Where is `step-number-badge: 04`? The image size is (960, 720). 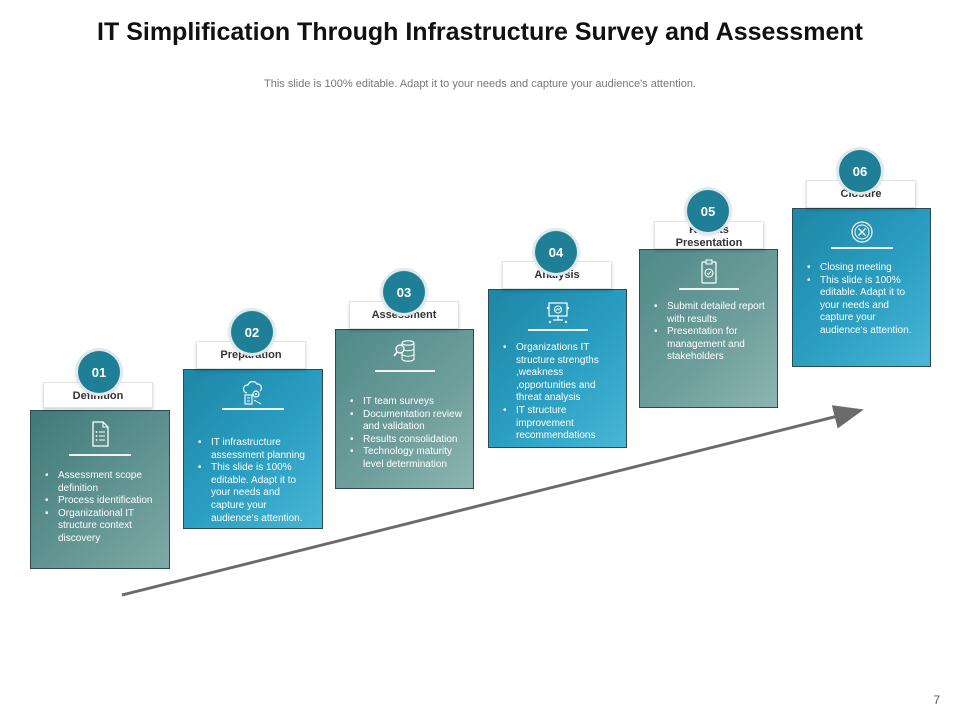 step-number-badge: 04 is located at coordinates (556, 252).